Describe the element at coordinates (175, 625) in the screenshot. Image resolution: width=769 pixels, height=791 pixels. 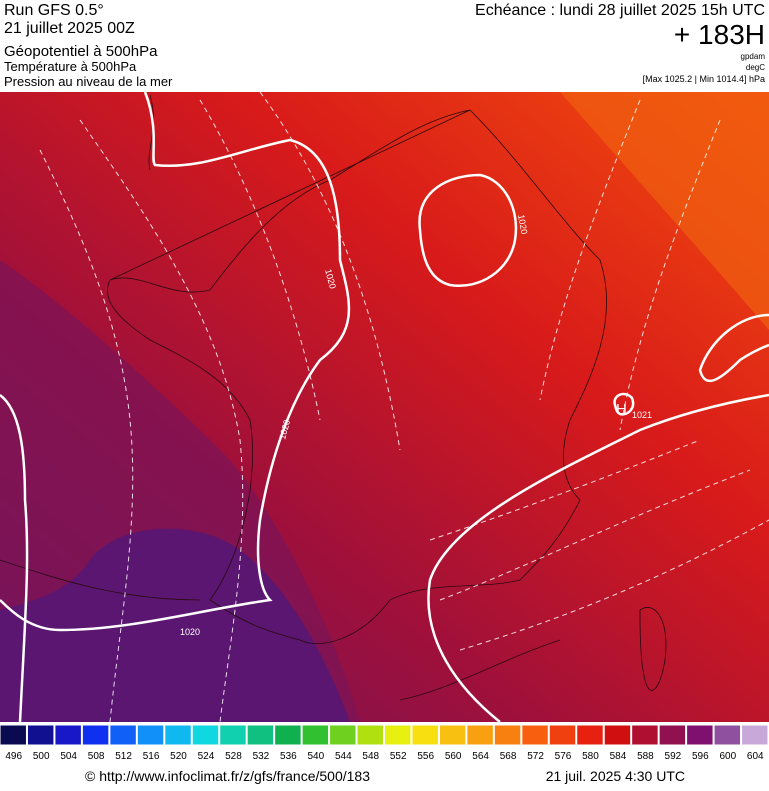
I see `cold-core` at that location.